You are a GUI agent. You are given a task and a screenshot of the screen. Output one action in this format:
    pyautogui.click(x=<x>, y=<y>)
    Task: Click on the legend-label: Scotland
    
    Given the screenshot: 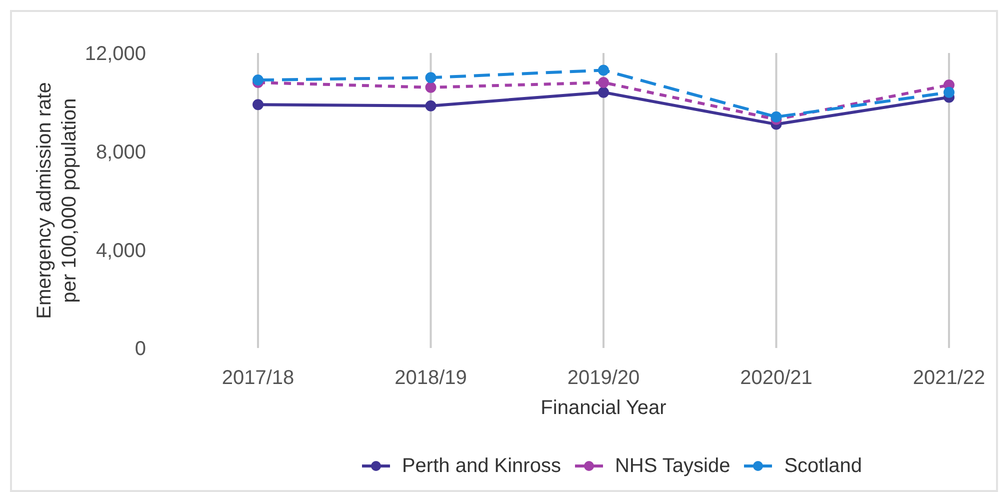 What is the action you would take?
    pyautogui.click(x=823, y=466)
    